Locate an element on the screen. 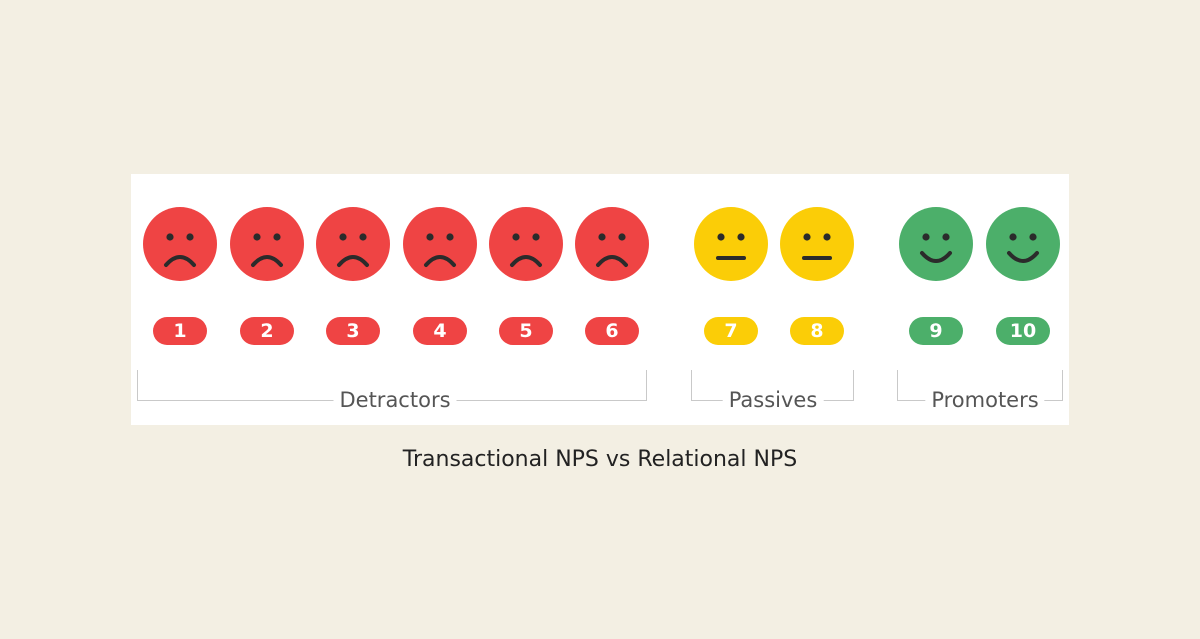  score-badge: 6 is located at coordinates (612, 331).